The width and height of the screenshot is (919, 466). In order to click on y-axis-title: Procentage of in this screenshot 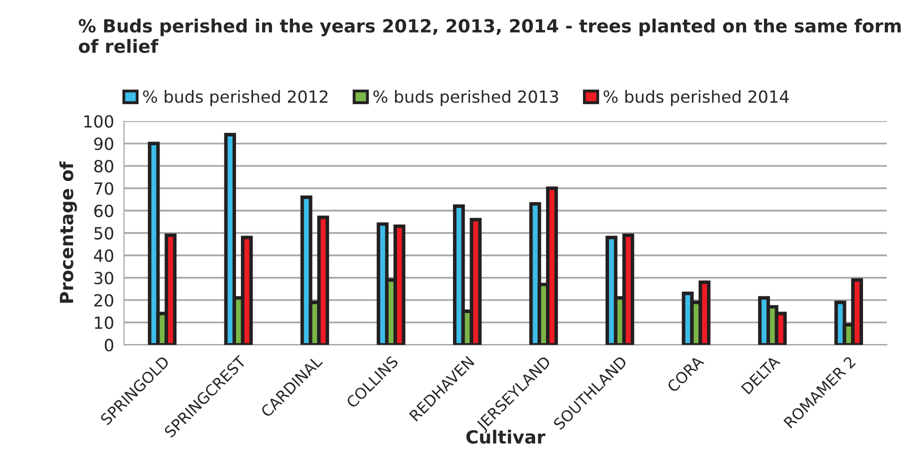, I will do `click(68, 232)`.